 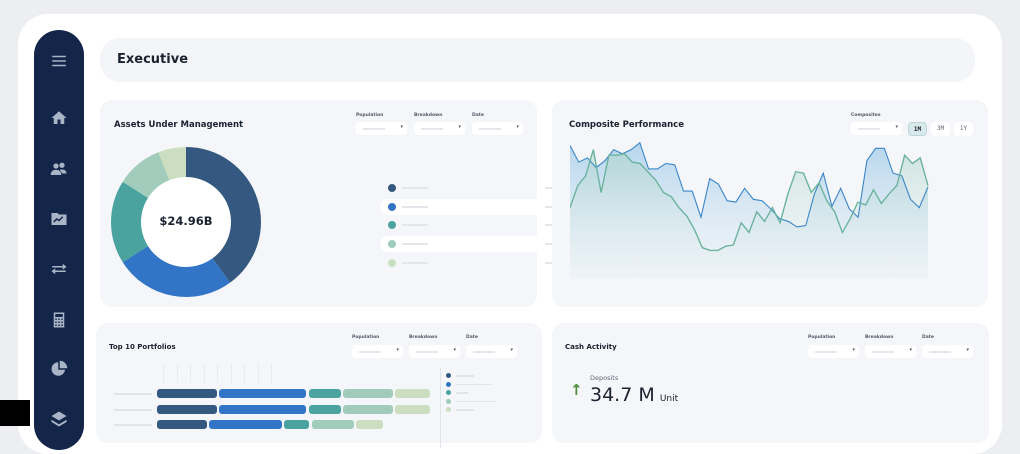 What do you see at coordinates (876, 128) in the screenshot?
I see `composites-select` at bounding box center [876, 128].